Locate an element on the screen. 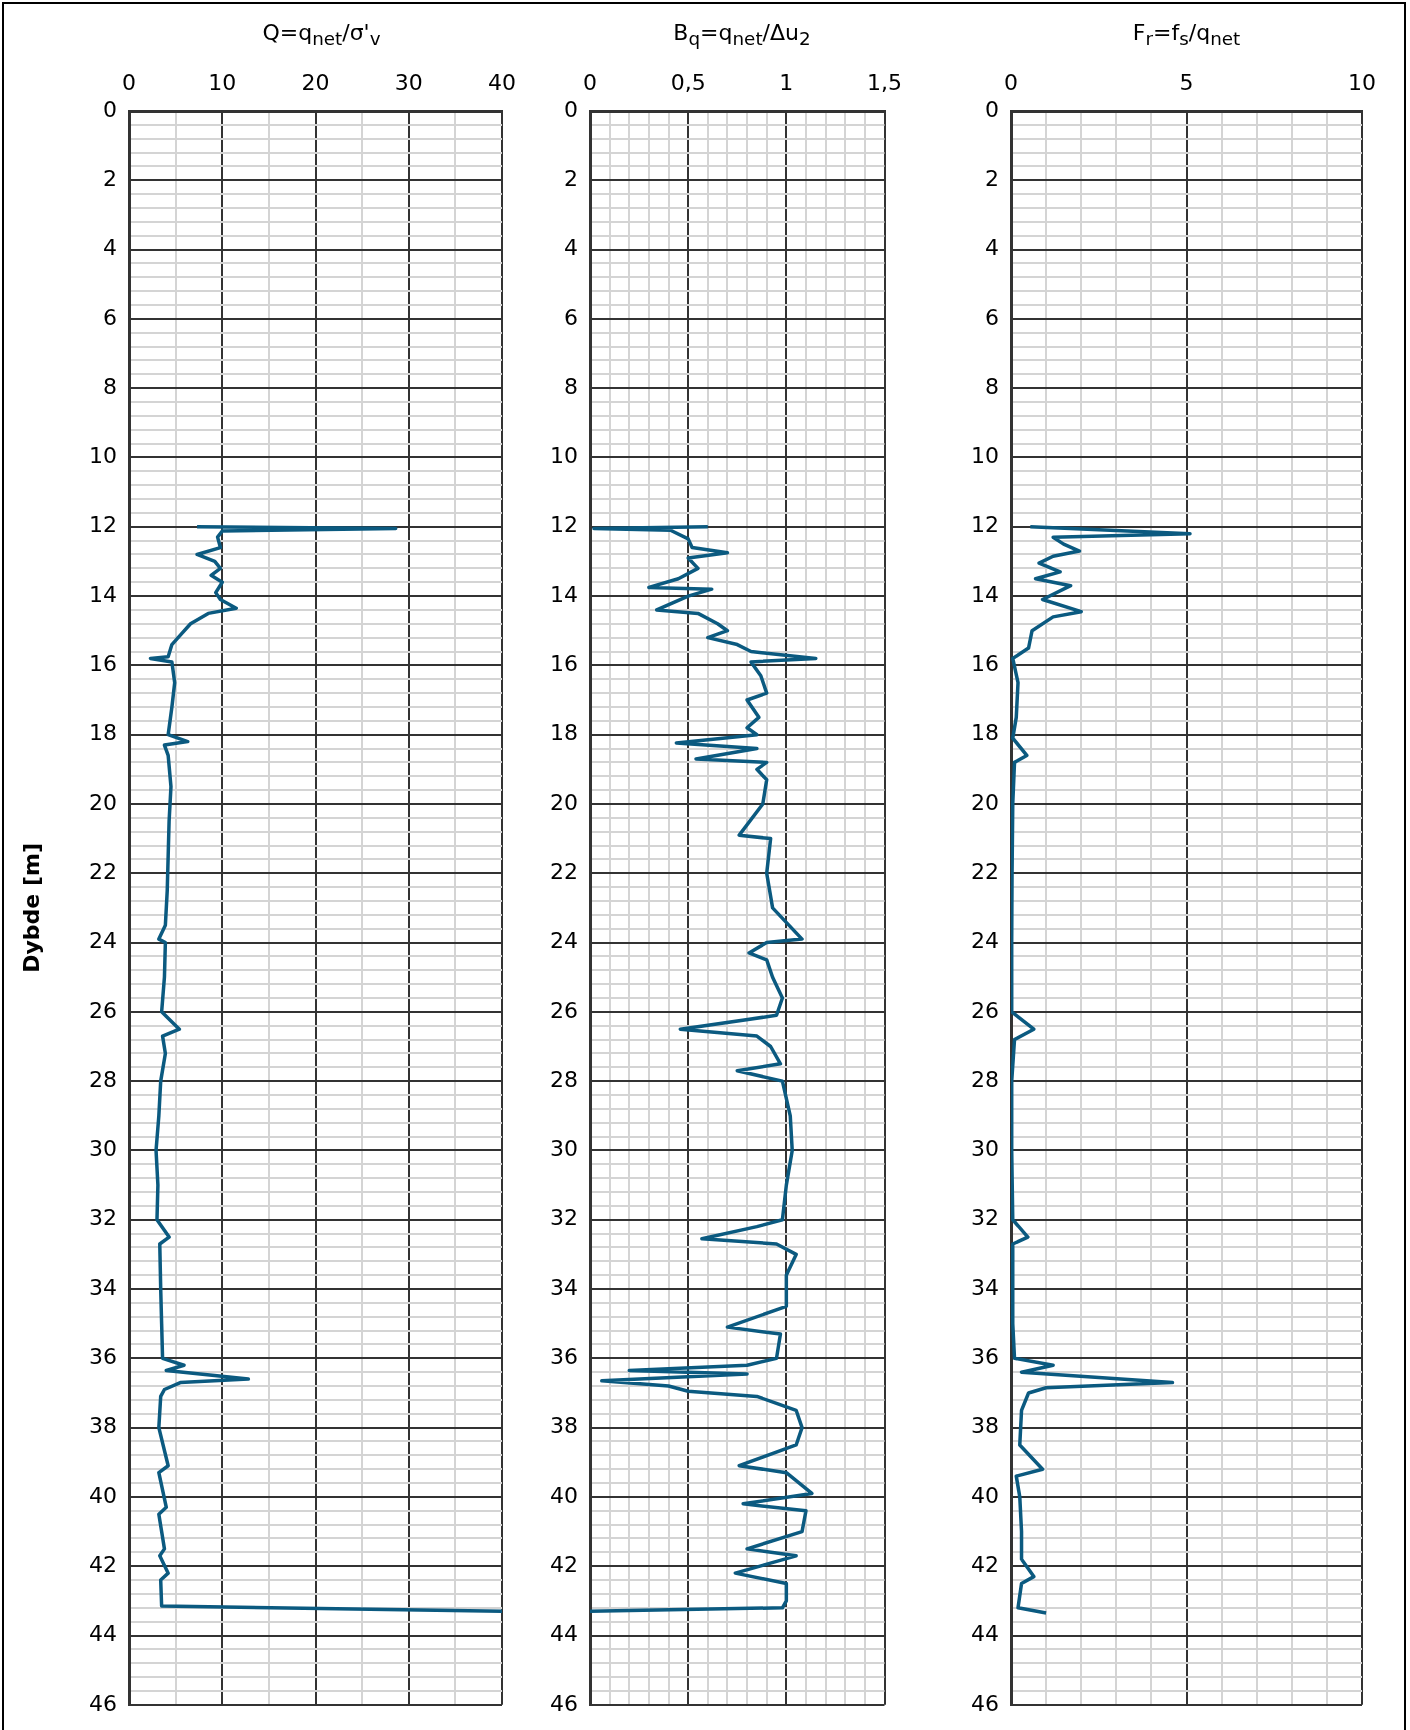 The height and width of the screenshot is (1730, 1410). x-tick-label: 1 is located at coordinates (786, 82).